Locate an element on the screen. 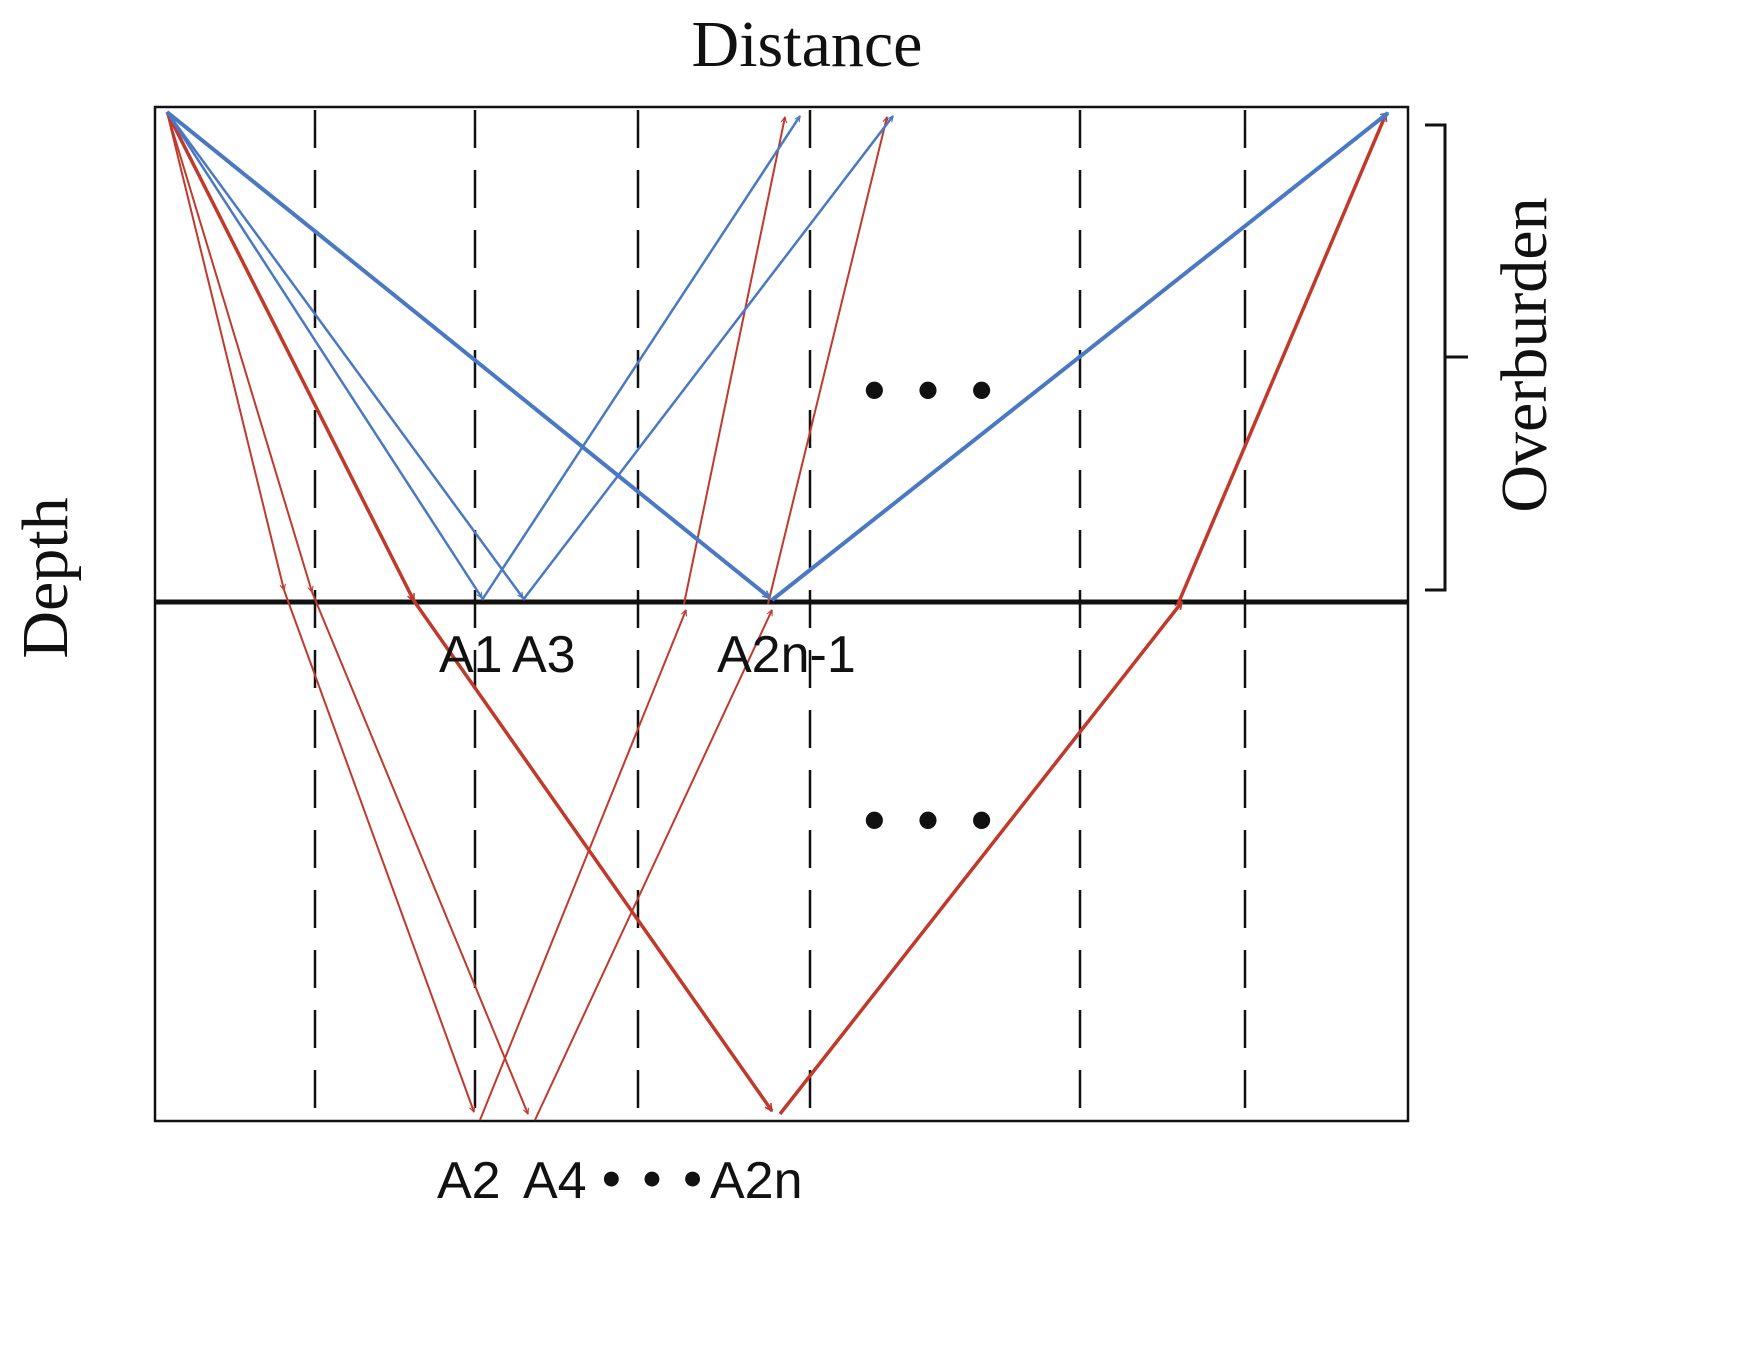 This screenshot has width=1759, height=1366. depth-label: Depth is located at coordinates (45, 577).